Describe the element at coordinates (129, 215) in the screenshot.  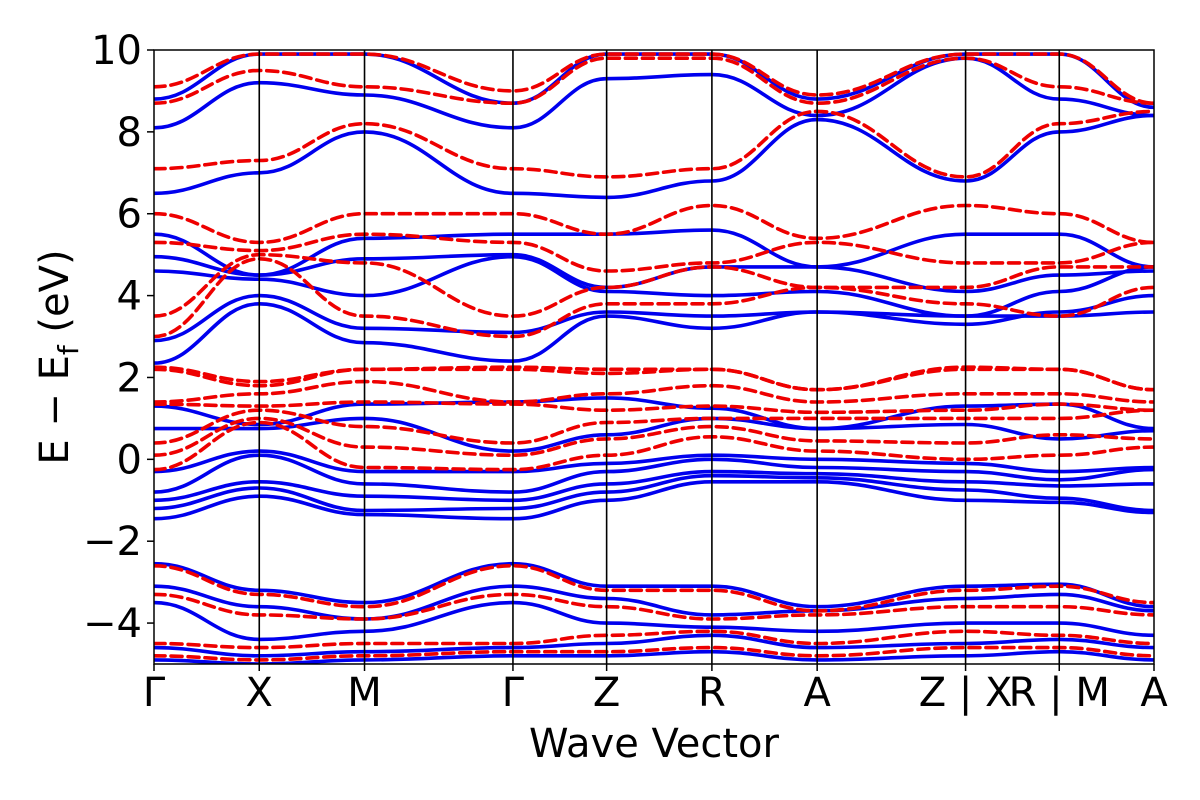
I see `y-tick-label: 6` at that location.